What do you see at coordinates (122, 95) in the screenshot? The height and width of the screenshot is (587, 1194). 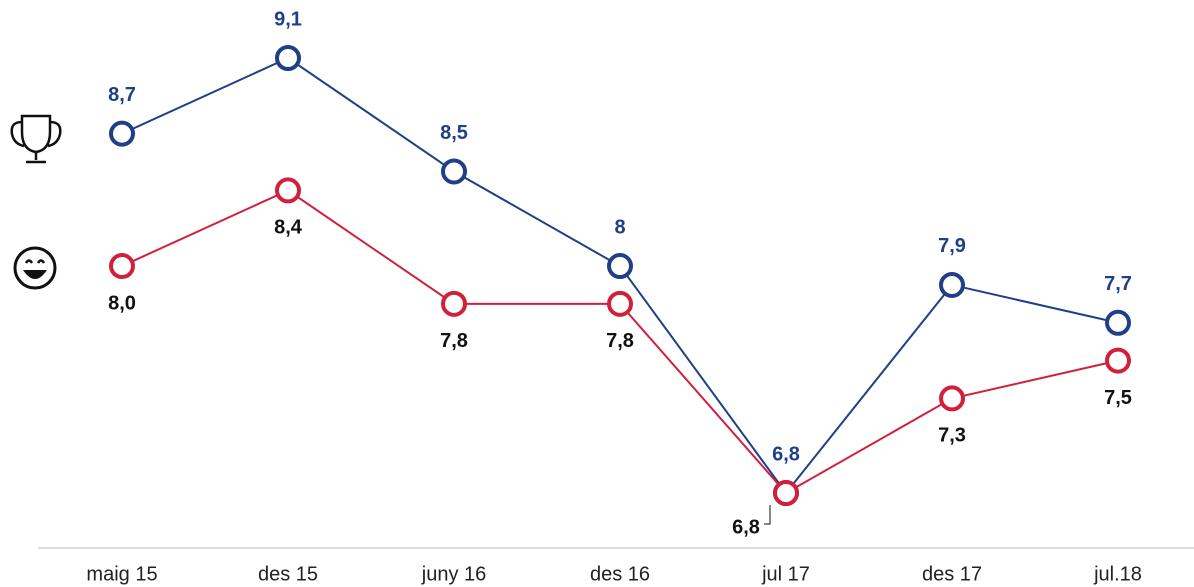 I see `value-label: 8,7` at bounding box center [122, 95].